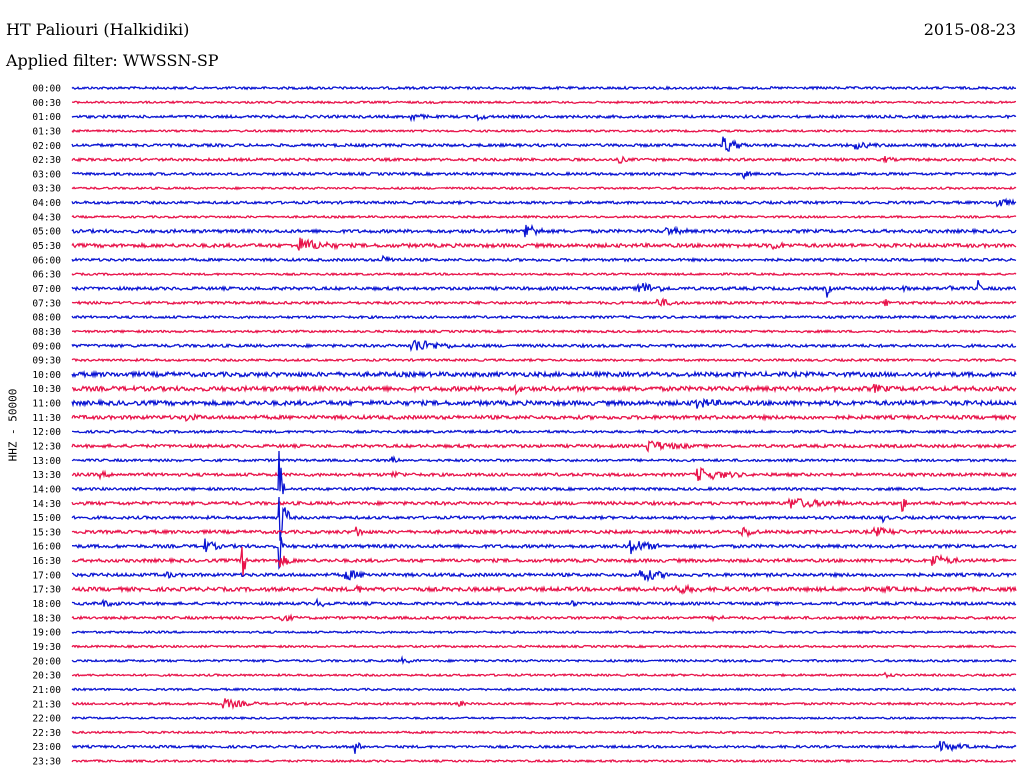 Image resolution: width=1024 pixels, height=780 pixels. I want to click on tick-label: 22:30, so click(46, 733).